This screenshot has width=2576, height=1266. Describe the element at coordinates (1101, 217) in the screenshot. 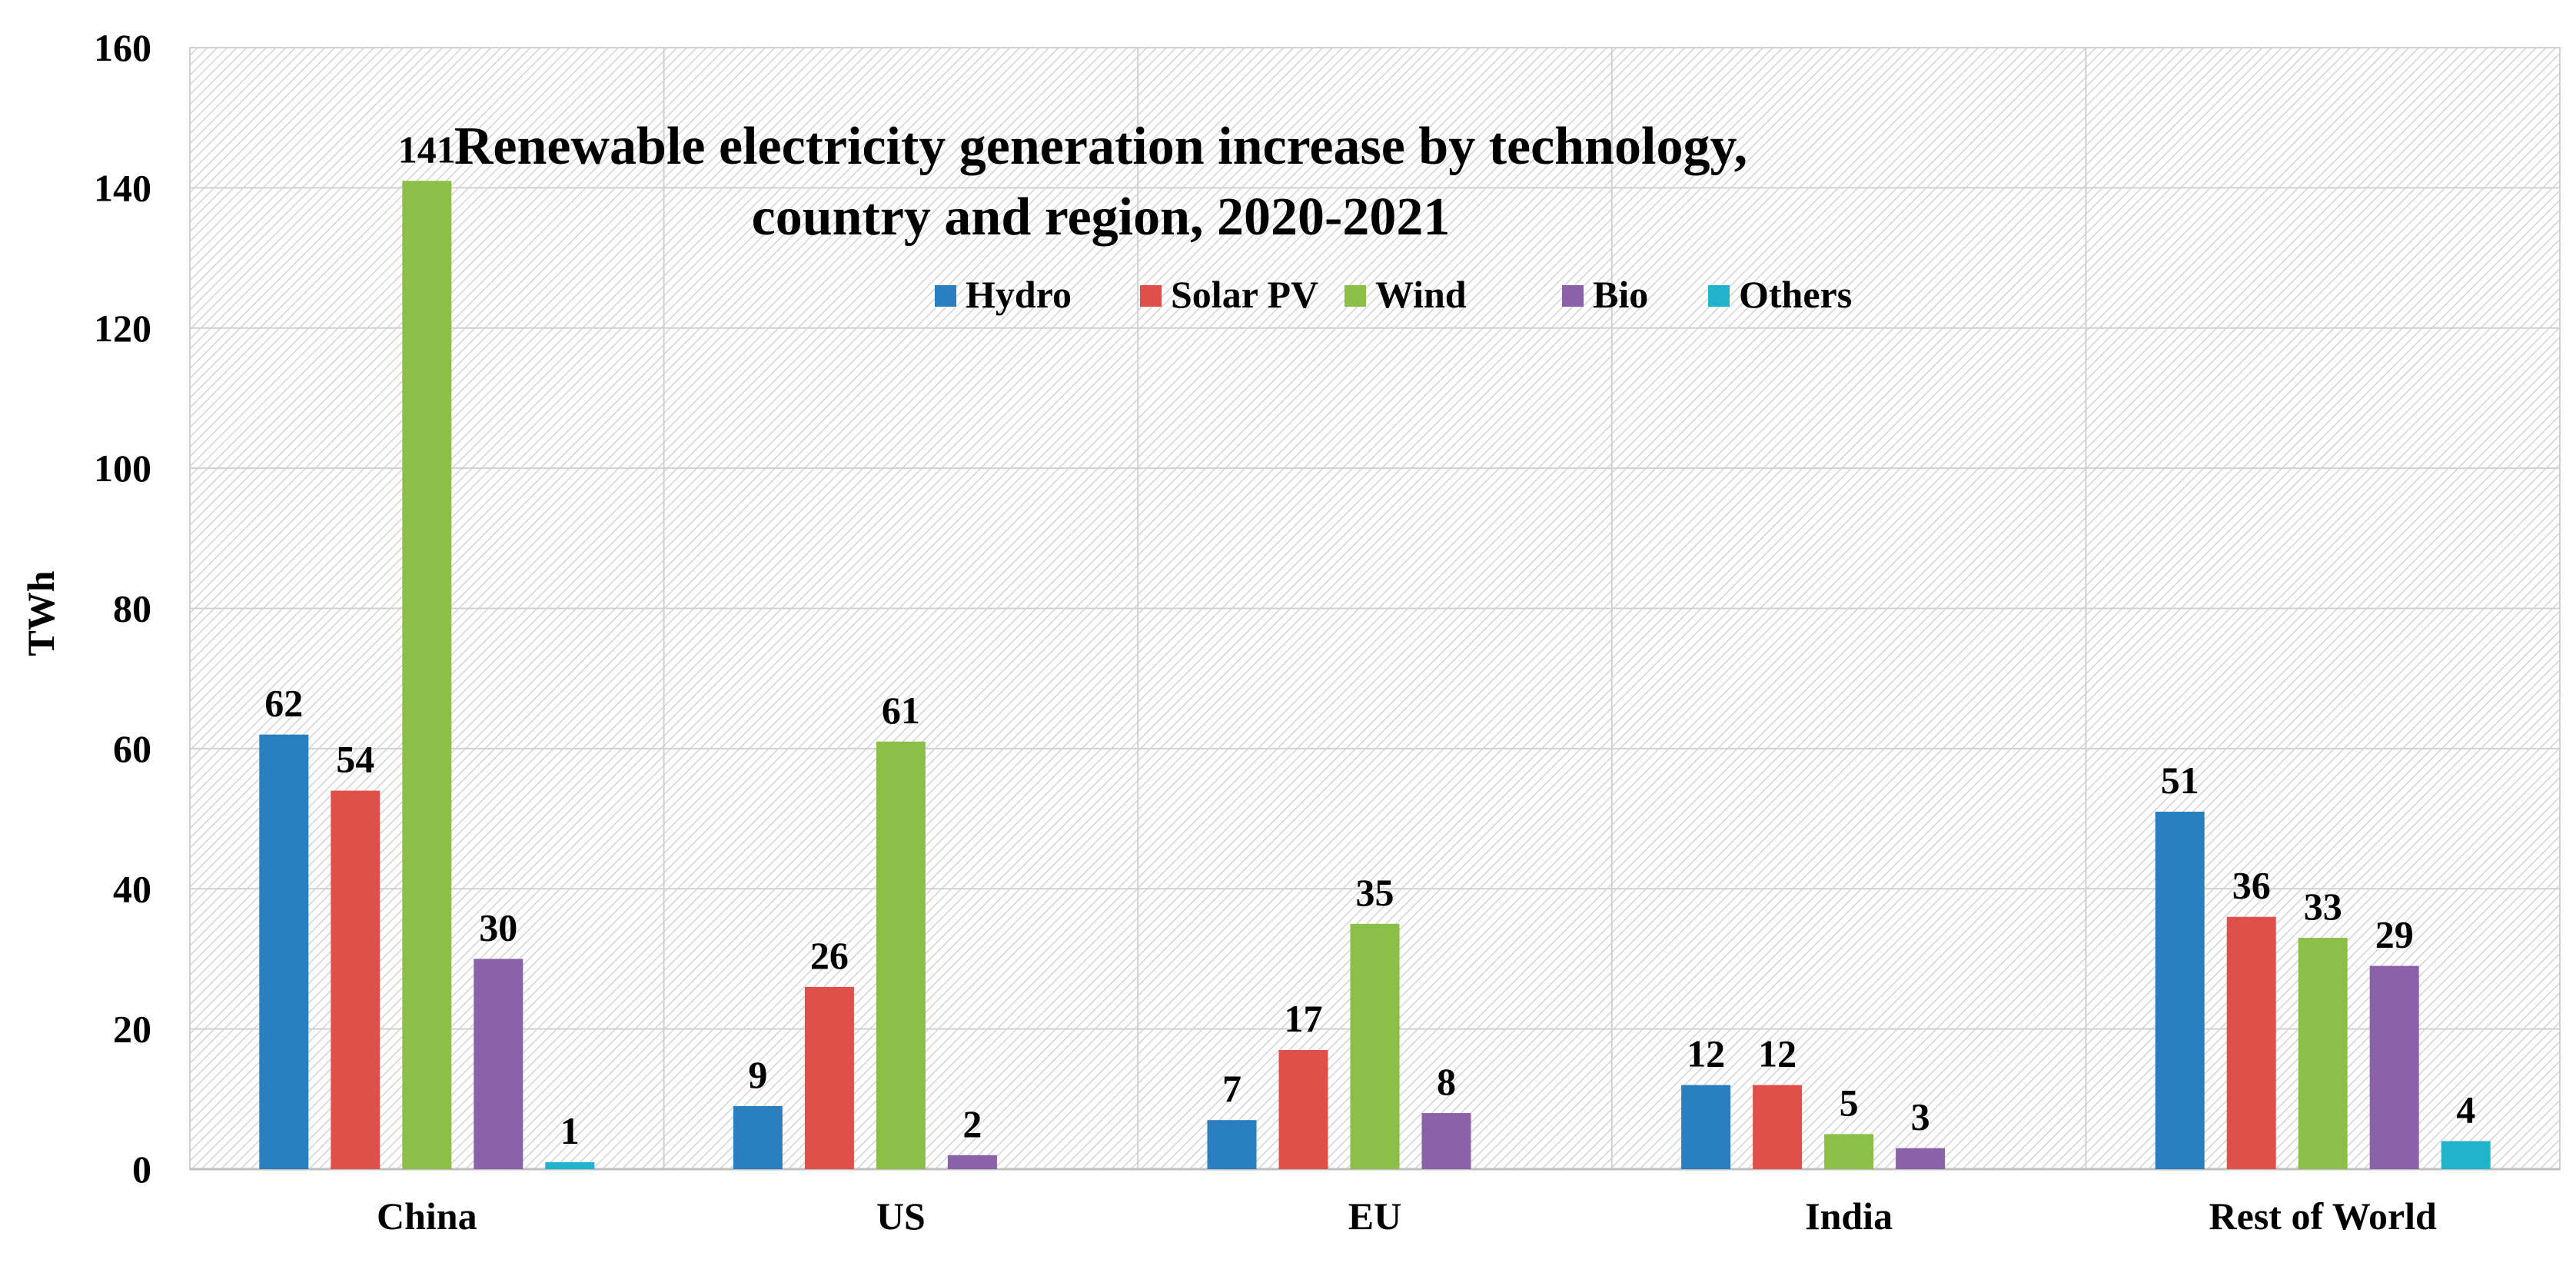

I see `chart-title-line-2: country and region, 2020-2021` at that location.